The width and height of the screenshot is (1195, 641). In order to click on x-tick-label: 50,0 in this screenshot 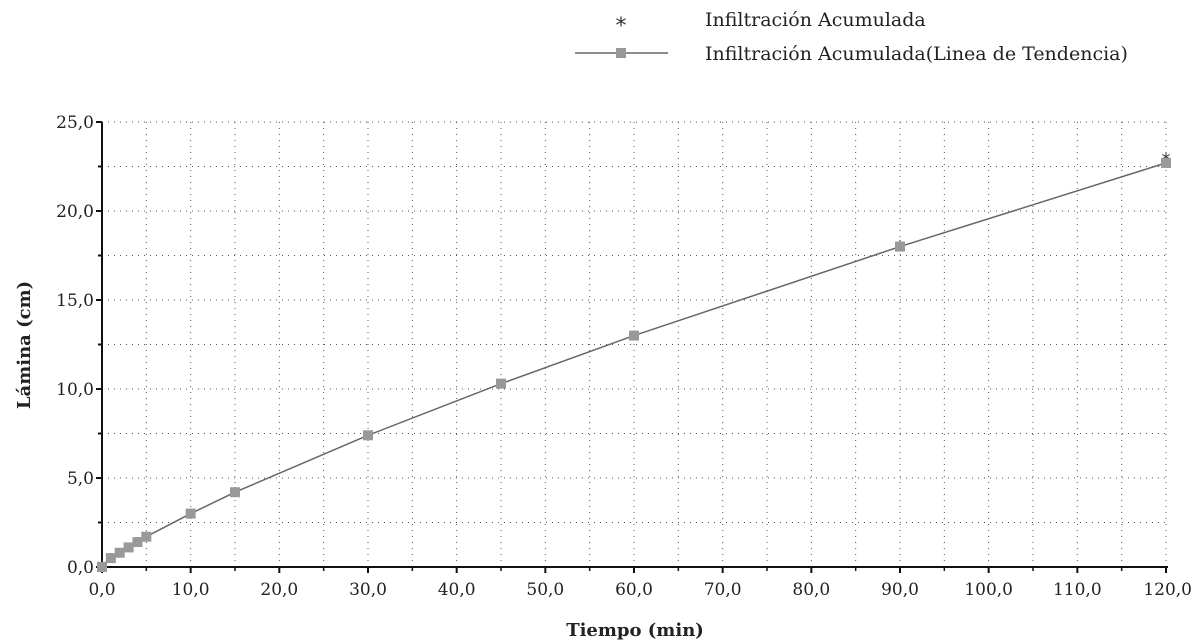, I will do `click(545, 590)`.